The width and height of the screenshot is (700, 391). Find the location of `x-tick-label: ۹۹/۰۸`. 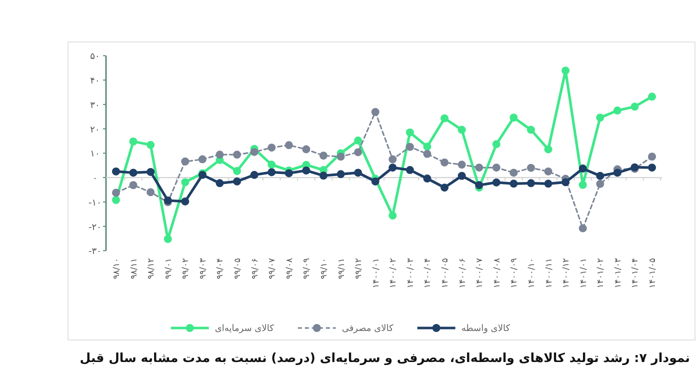

x-tick-label: ۹۹/۰۸ is located at coordinates (289, 269).